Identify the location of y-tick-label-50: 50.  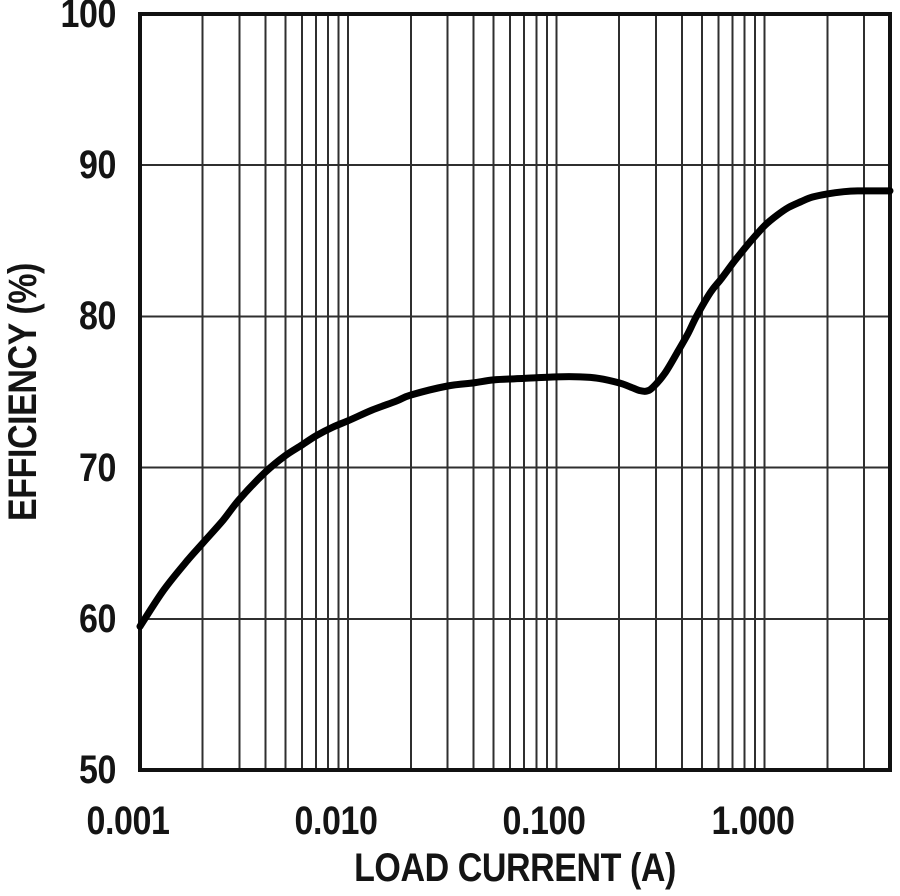
(97, 770).